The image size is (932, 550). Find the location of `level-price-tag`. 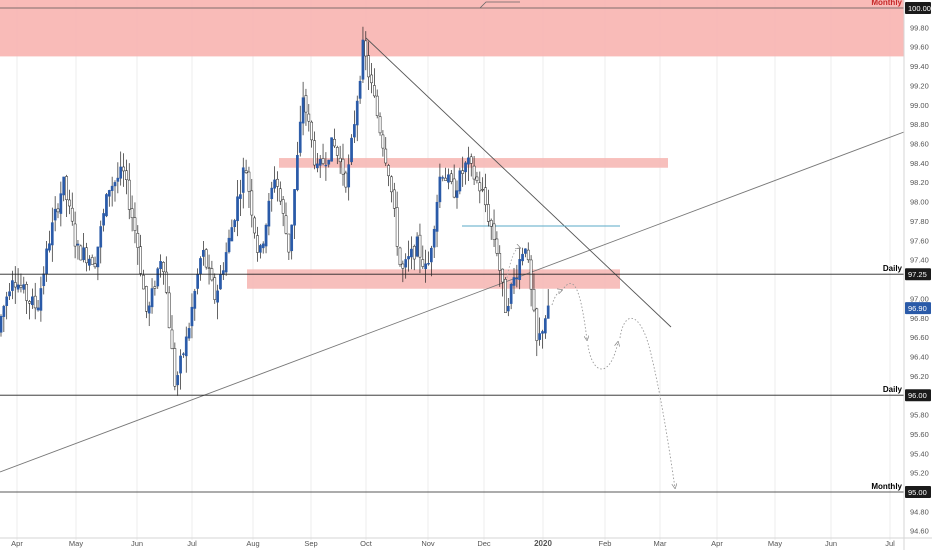

level-price-tag is located at coordinates (918, 395).